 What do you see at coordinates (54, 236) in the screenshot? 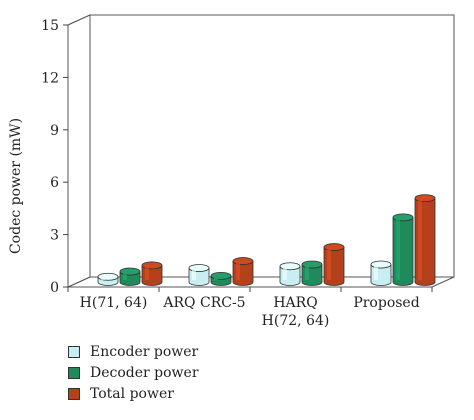
I see `y-tick-label: 3` at bounding box center [54, 236].